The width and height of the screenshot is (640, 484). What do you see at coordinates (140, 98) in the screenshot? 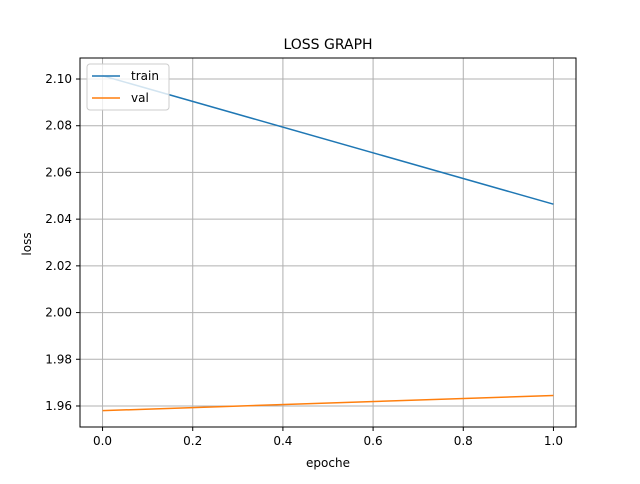
I see `legend-label-val: val` at bounding box center [140, 98].